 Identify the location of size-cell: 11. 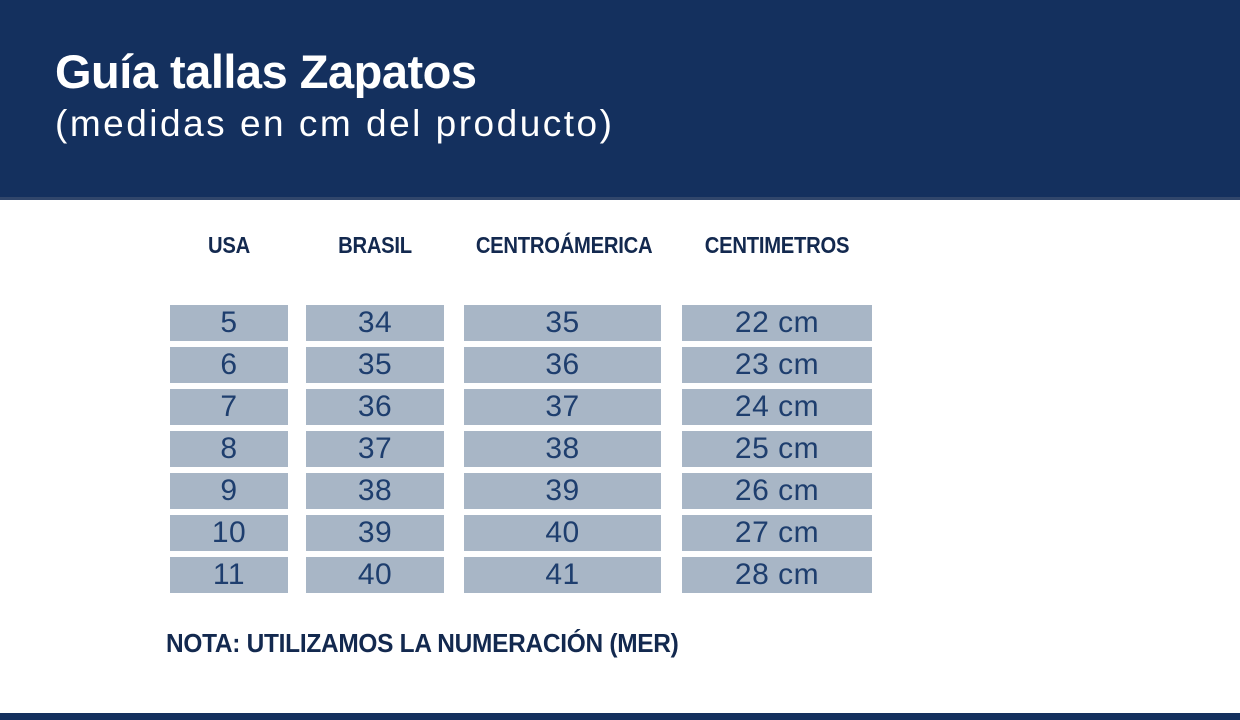
(229, 575).